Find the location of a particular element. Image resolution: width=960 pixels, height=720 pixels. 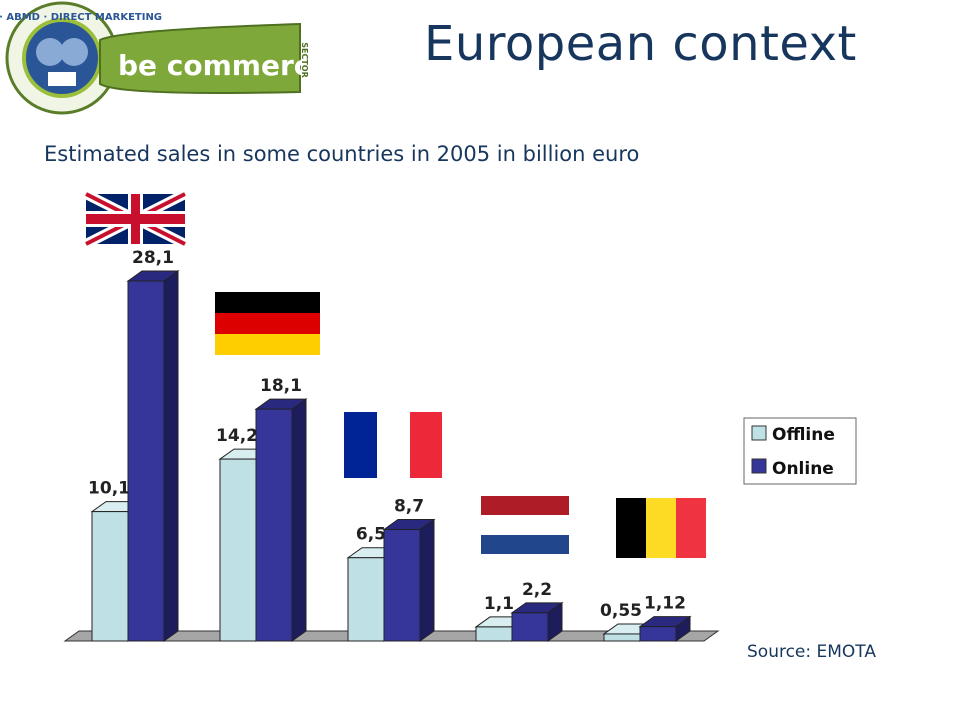

legend-swatch-offline is located at coordinates (759, 433).